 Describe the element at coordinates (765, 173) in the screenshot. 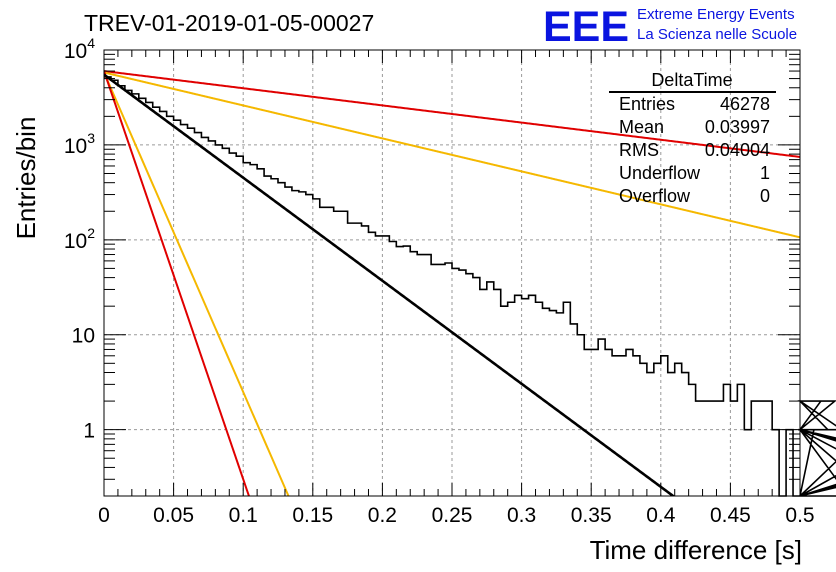

I see `stats-value-underflow: 1` at that location.